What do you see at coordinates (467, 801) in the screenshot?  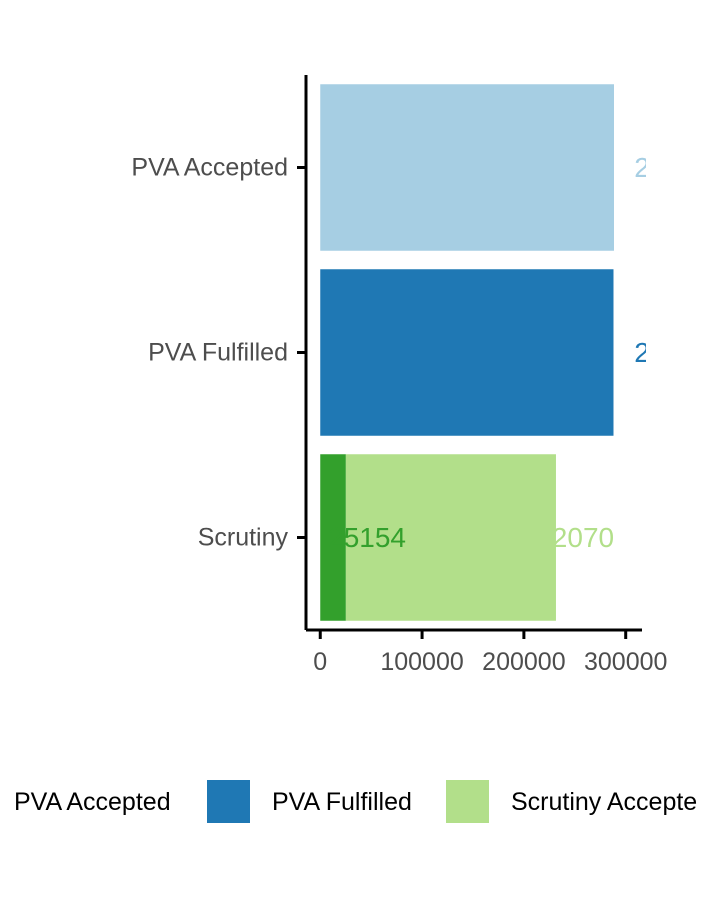 I see `legend-swatch-scrutiny-accepted` at bounding box center [467, 801].